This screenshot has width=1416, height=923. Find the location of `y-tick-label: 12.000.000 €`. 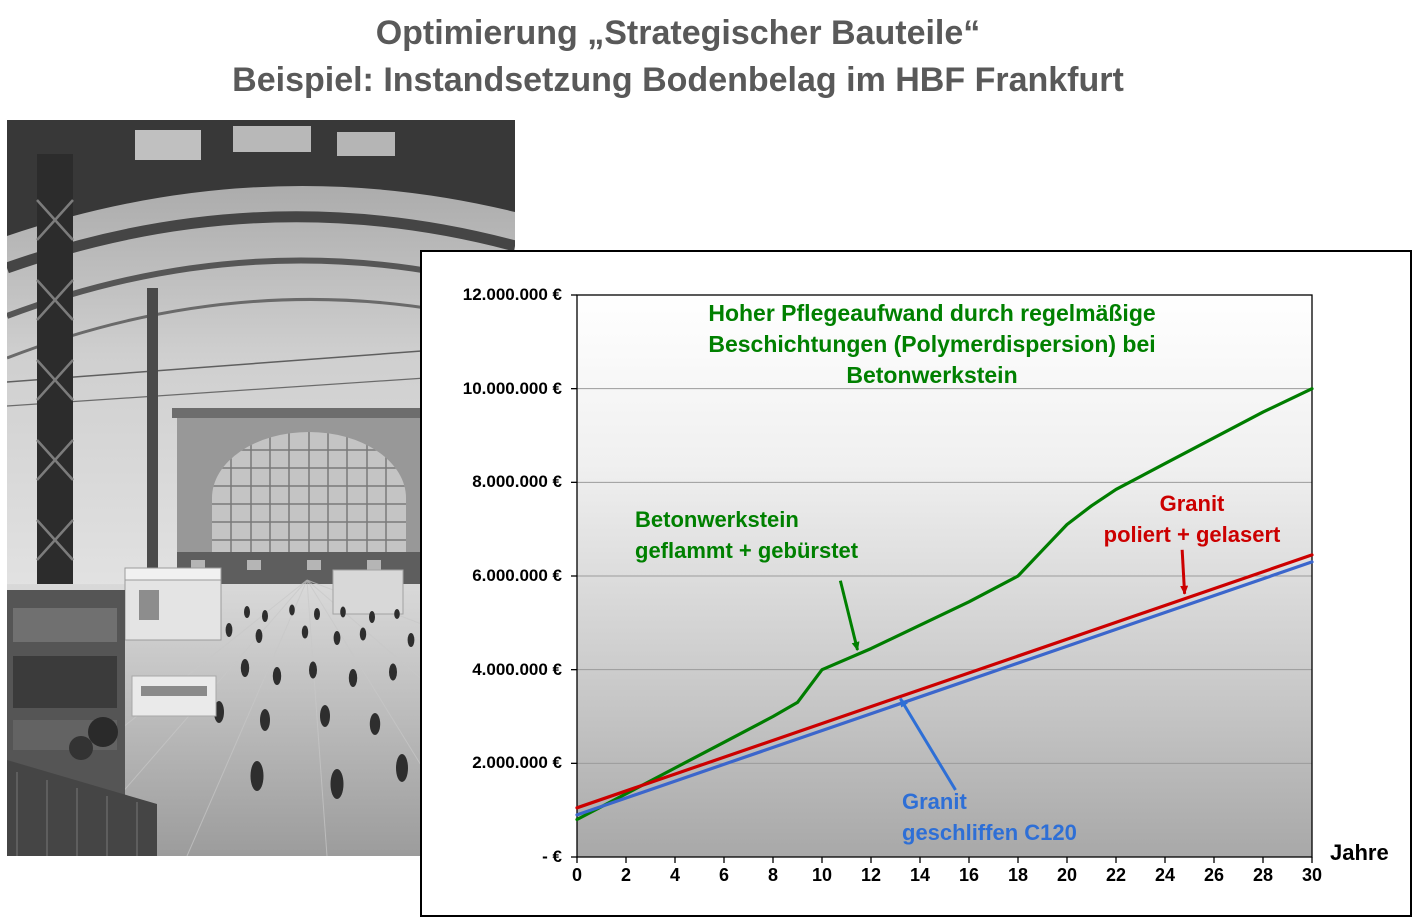

y-tick-label: 12.000.000 € is located at coordinates (512, 294).